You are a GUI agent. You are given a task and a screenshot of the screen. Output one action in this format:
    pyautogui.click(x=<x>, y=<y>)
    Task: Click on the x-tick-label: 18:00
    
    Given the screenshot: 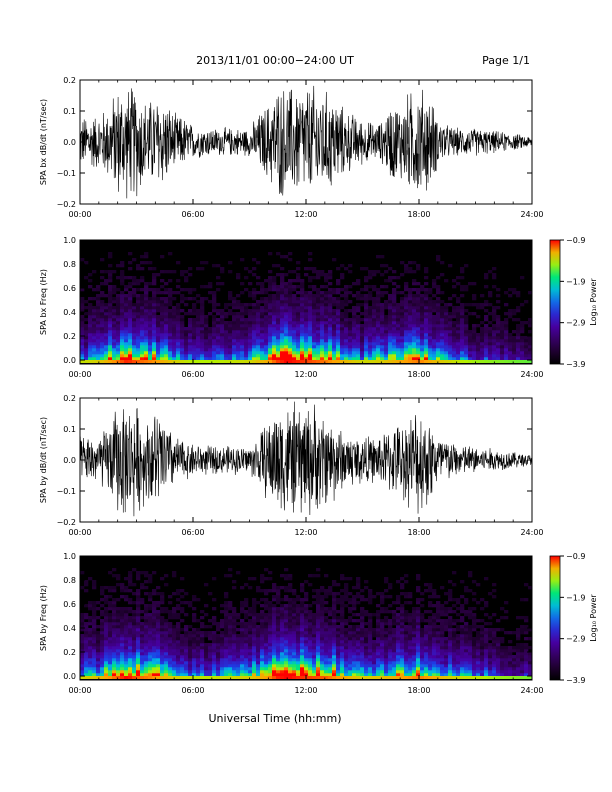 What is the action you would take?
    pyautogui.click(x=418, y=532)
    